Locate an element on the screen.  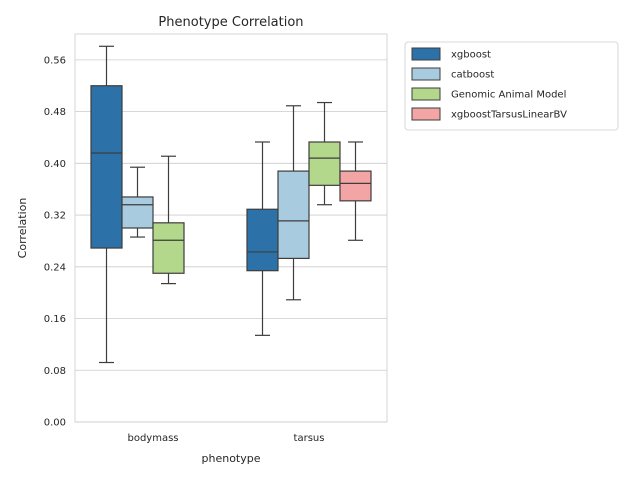
chart-title: Phenotype Correlation is located at coordinates (230, 22).